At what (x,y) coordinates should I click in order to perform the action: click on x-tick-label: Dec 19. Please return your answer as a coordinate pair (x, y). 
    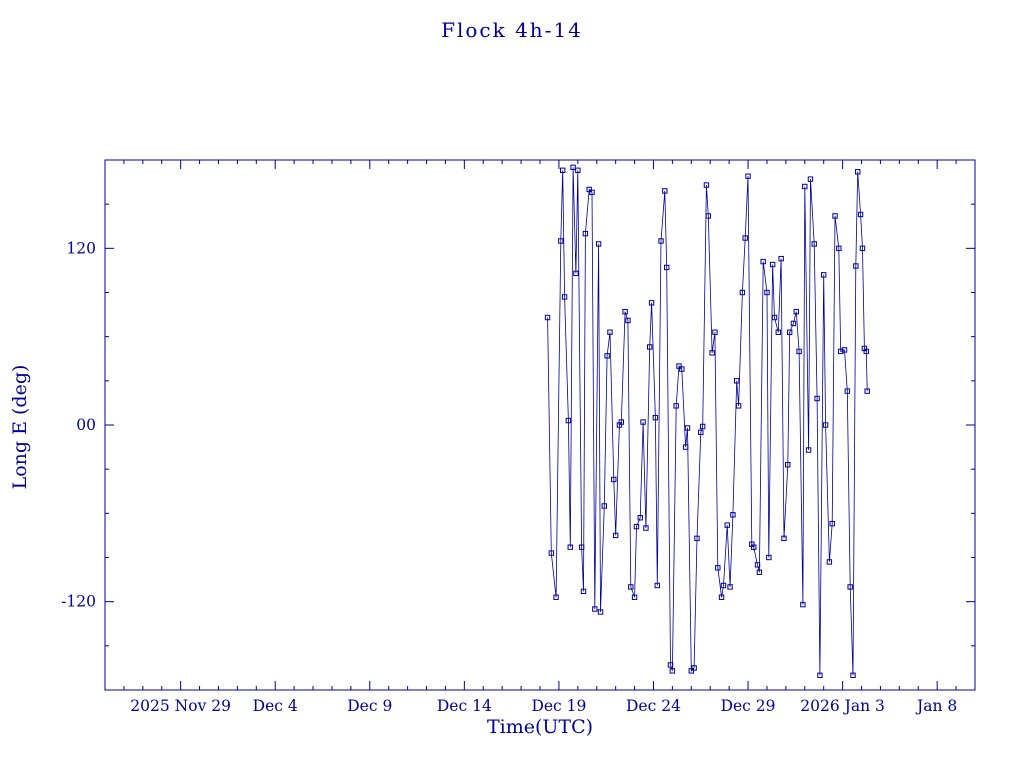
    Looking at the image, I should click on (558, 706).